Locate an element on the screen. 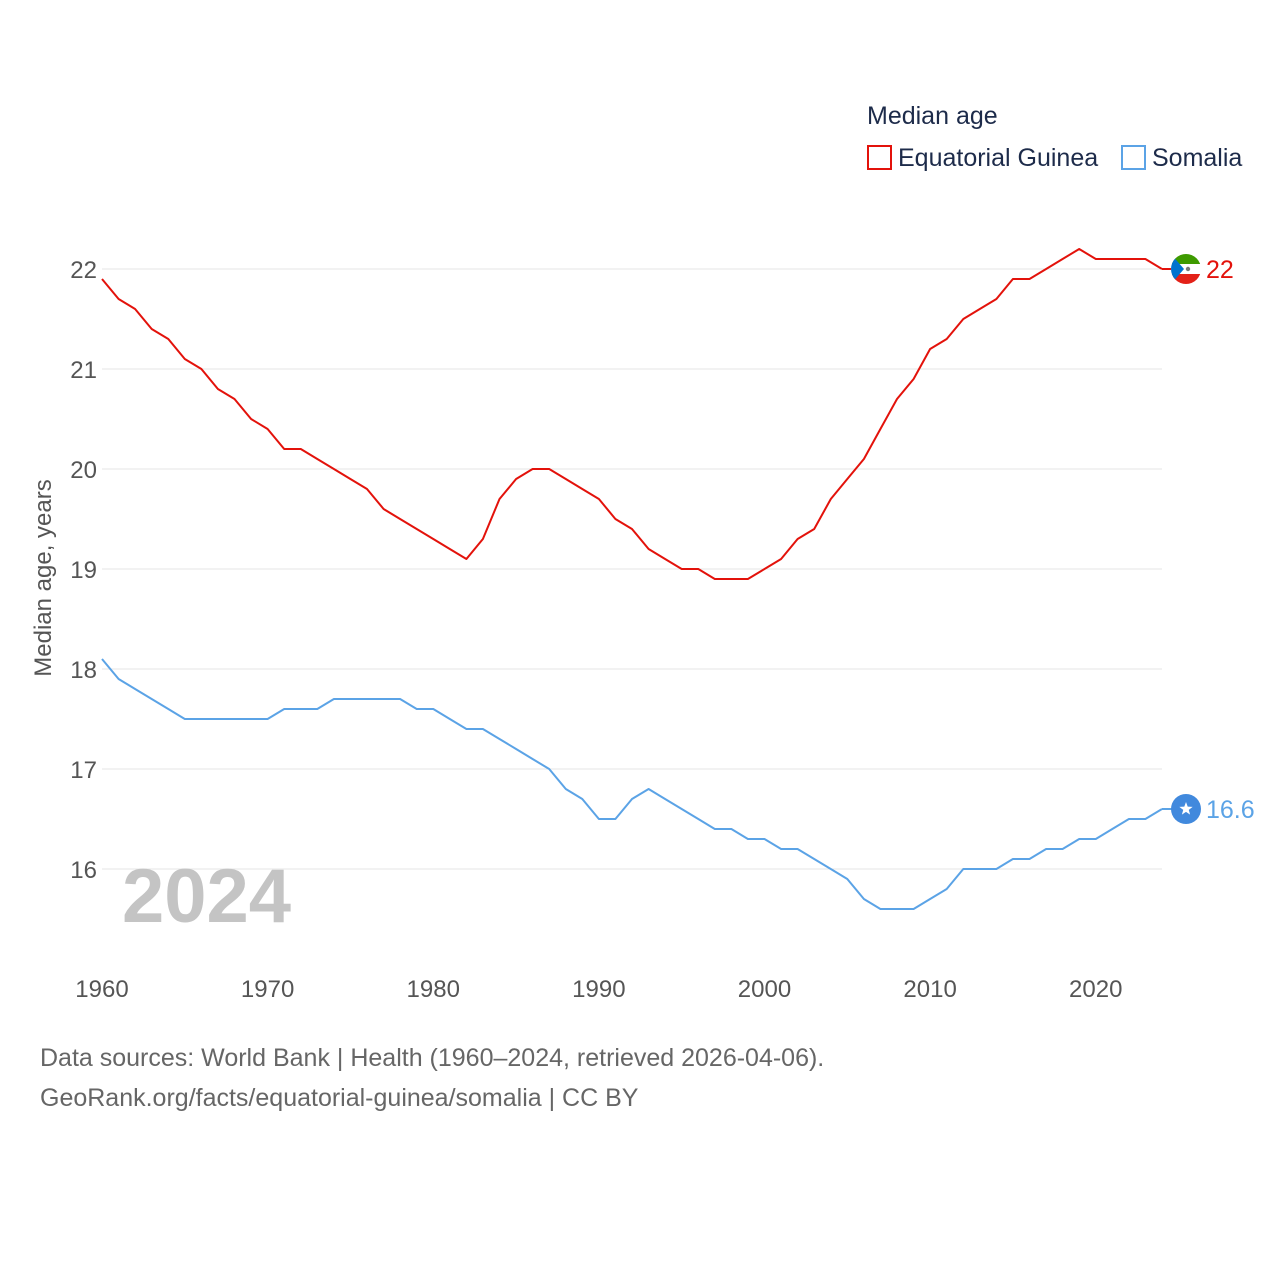  legend-label-equatorial-guinea: Equatorial Guinea is located at coordinates (998, 158).